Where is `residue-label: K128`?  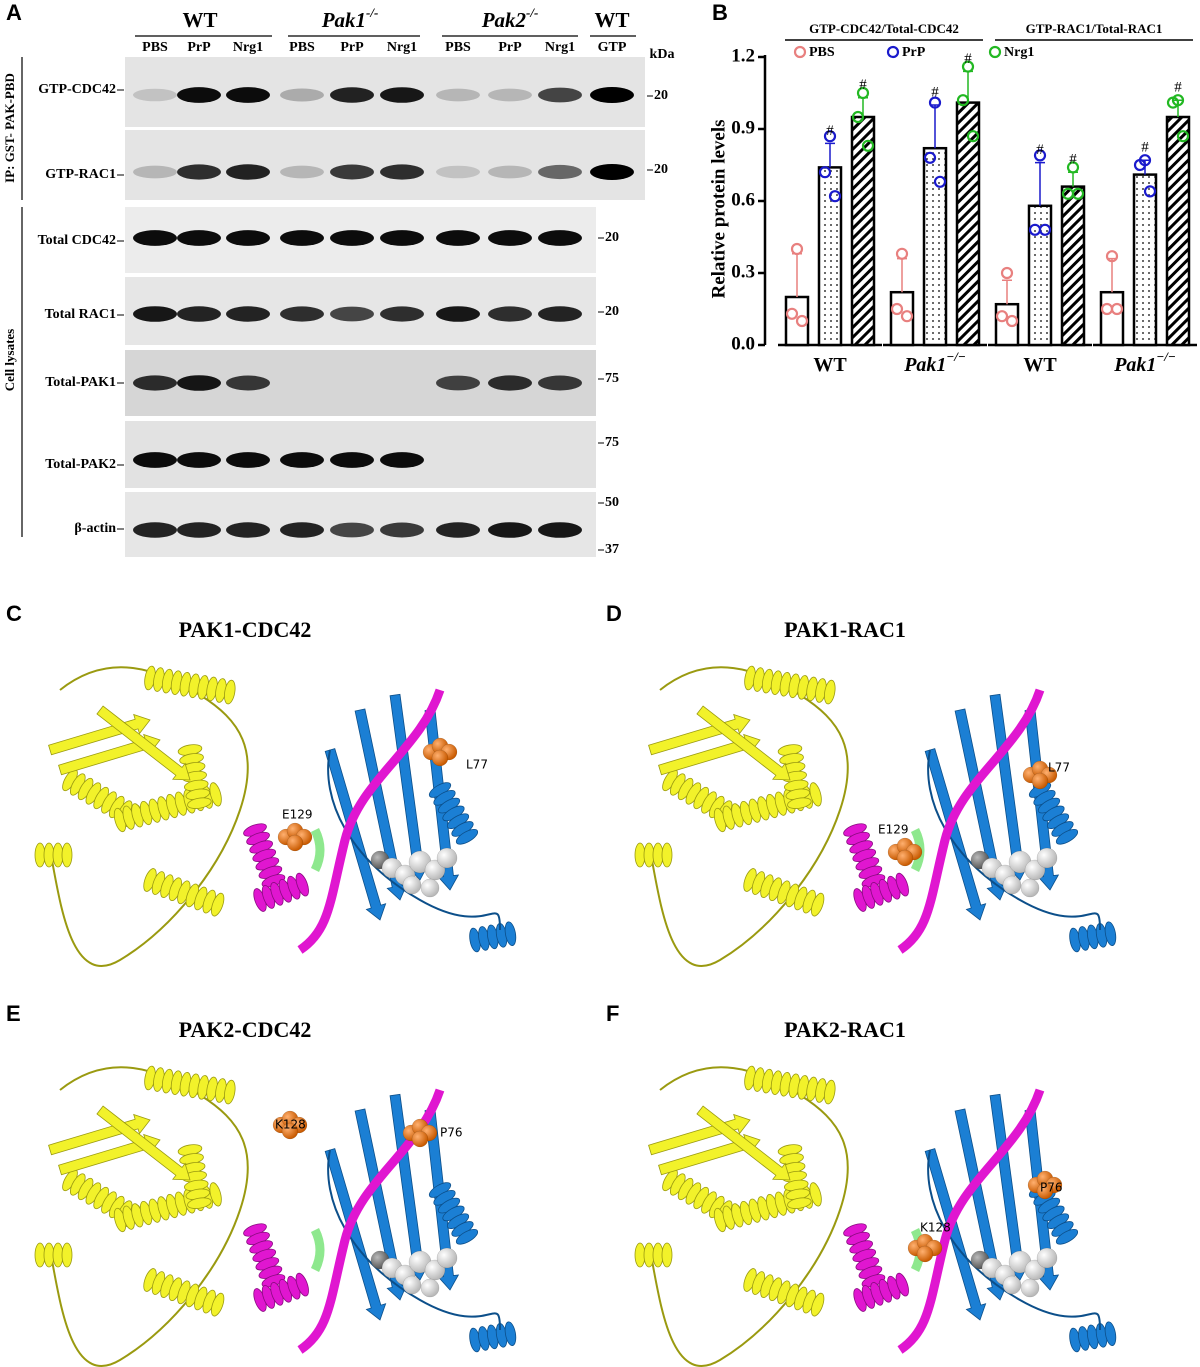 residue-label: K128 is located at coordinates (935, 1228).